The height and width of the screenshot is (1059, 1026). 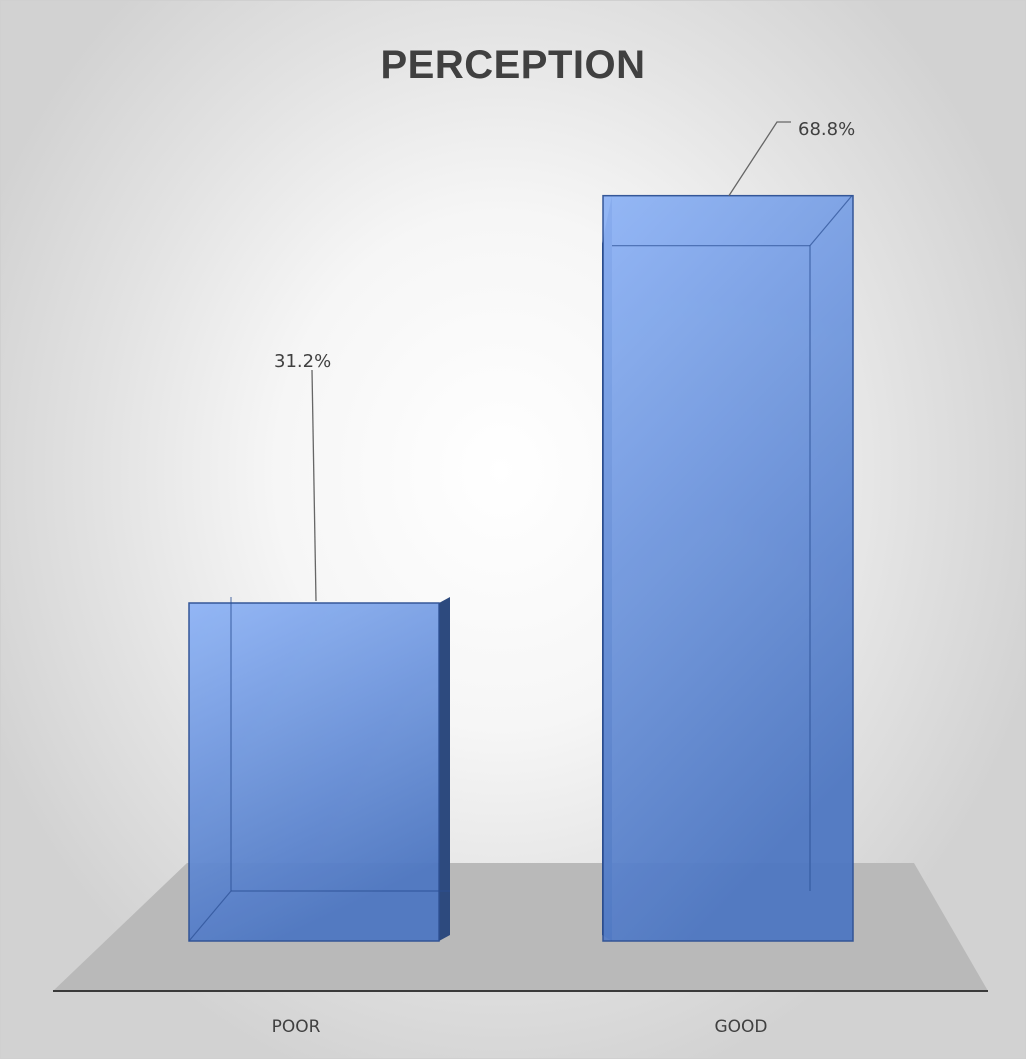 I want to click on leader-line-good, so click(x=759, y=159).